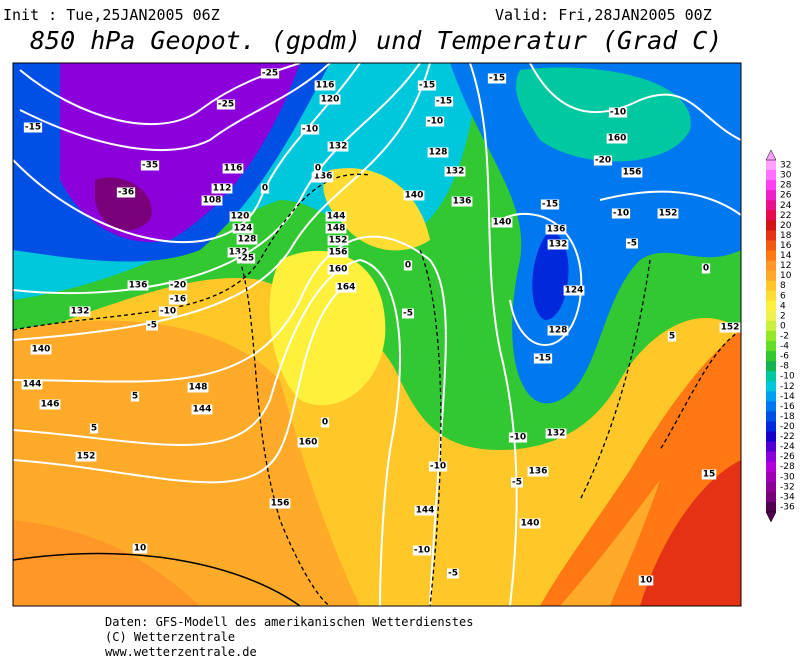 This screenshot has height=658, width=802. Describe the element at coordinates (157, 579) in the screenshot. I see `isotherm` at that location.